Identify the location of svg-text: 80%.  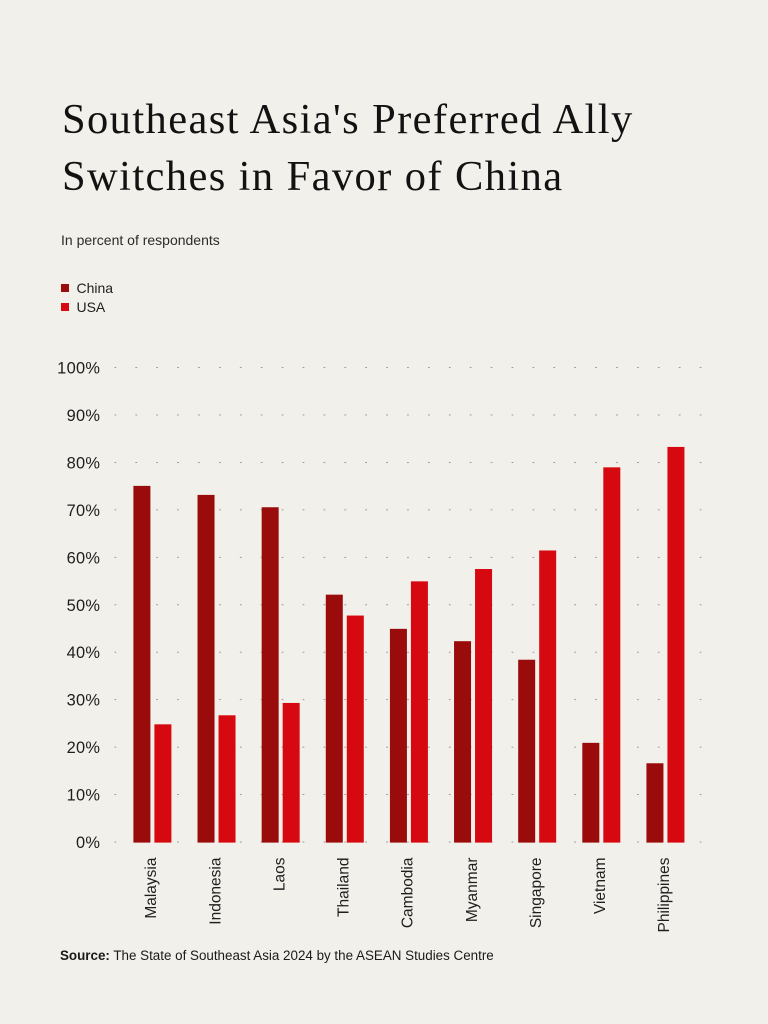
(84, 463).